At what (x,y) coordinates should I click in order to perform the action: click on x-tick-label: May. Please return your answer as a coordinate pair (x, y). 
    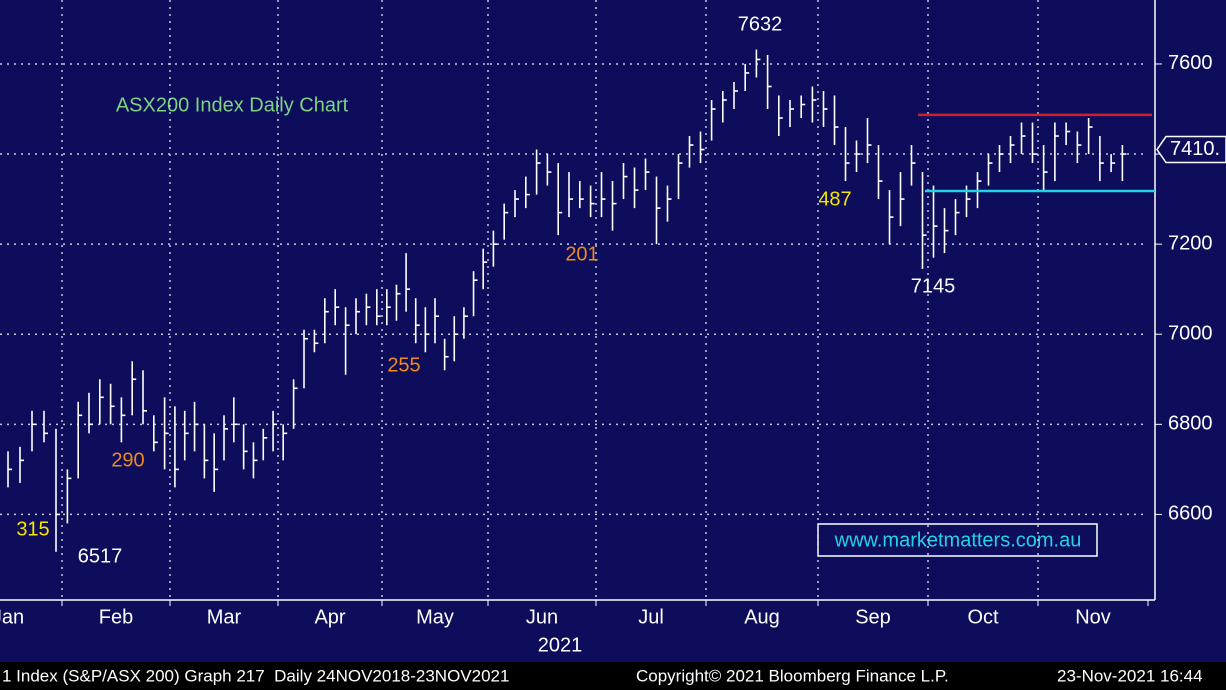
    Looking at the image, I should click on (435, 617).